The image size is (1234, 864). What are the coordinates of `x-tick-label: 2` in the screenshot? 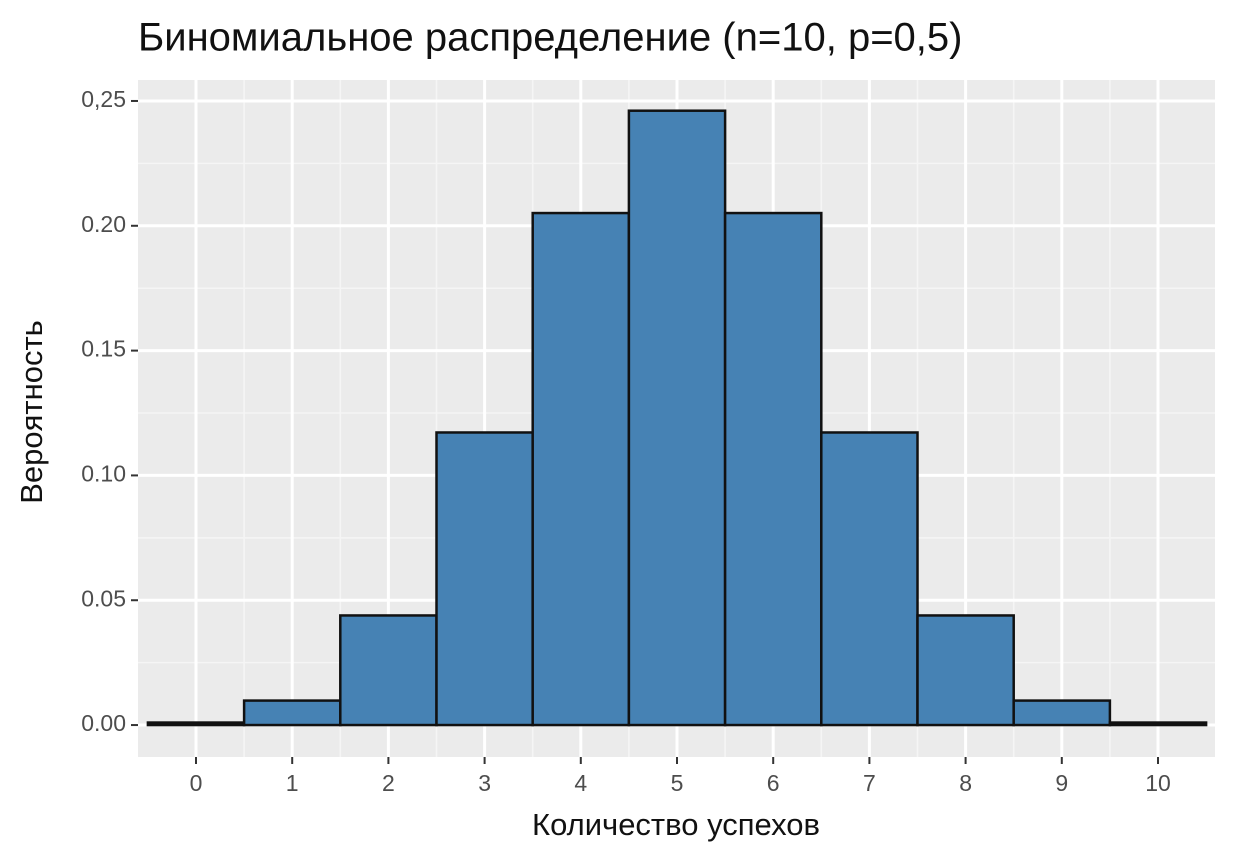 It's located at (388, 783).